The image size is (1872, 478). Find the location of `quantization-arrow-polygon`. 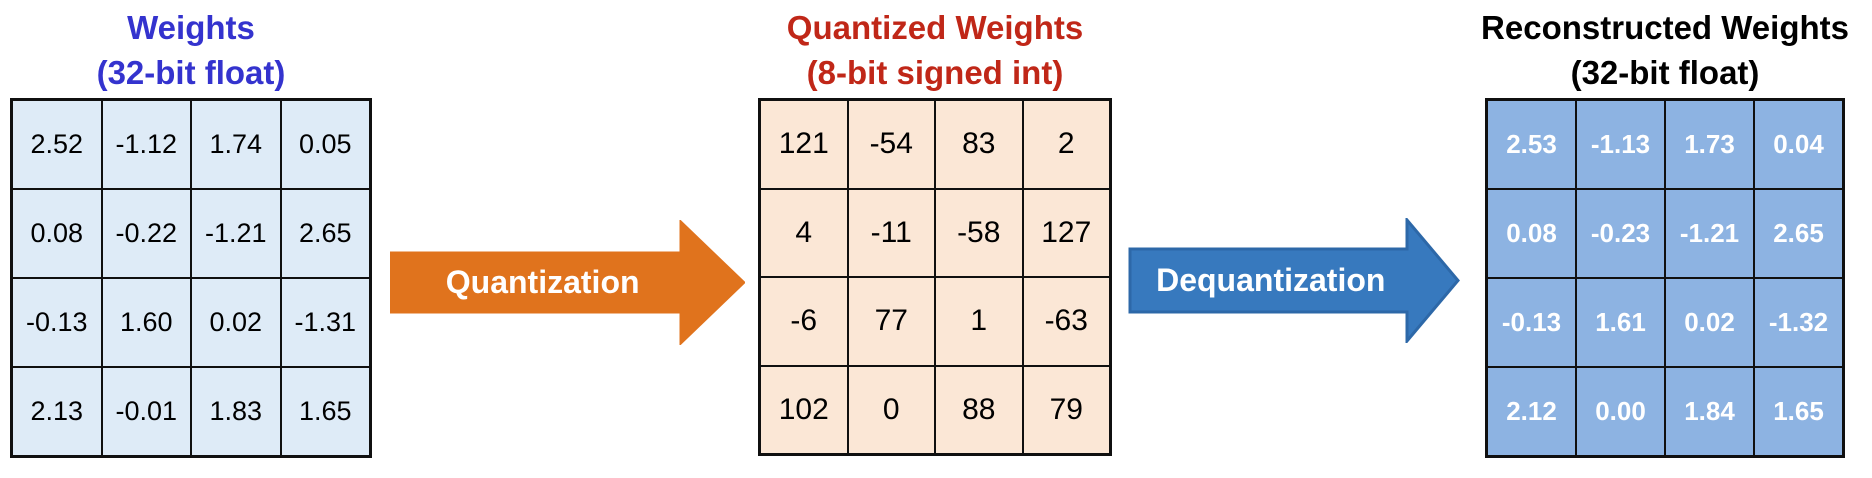

quantization-arrow-polygon is located at coordinates (567, 282).